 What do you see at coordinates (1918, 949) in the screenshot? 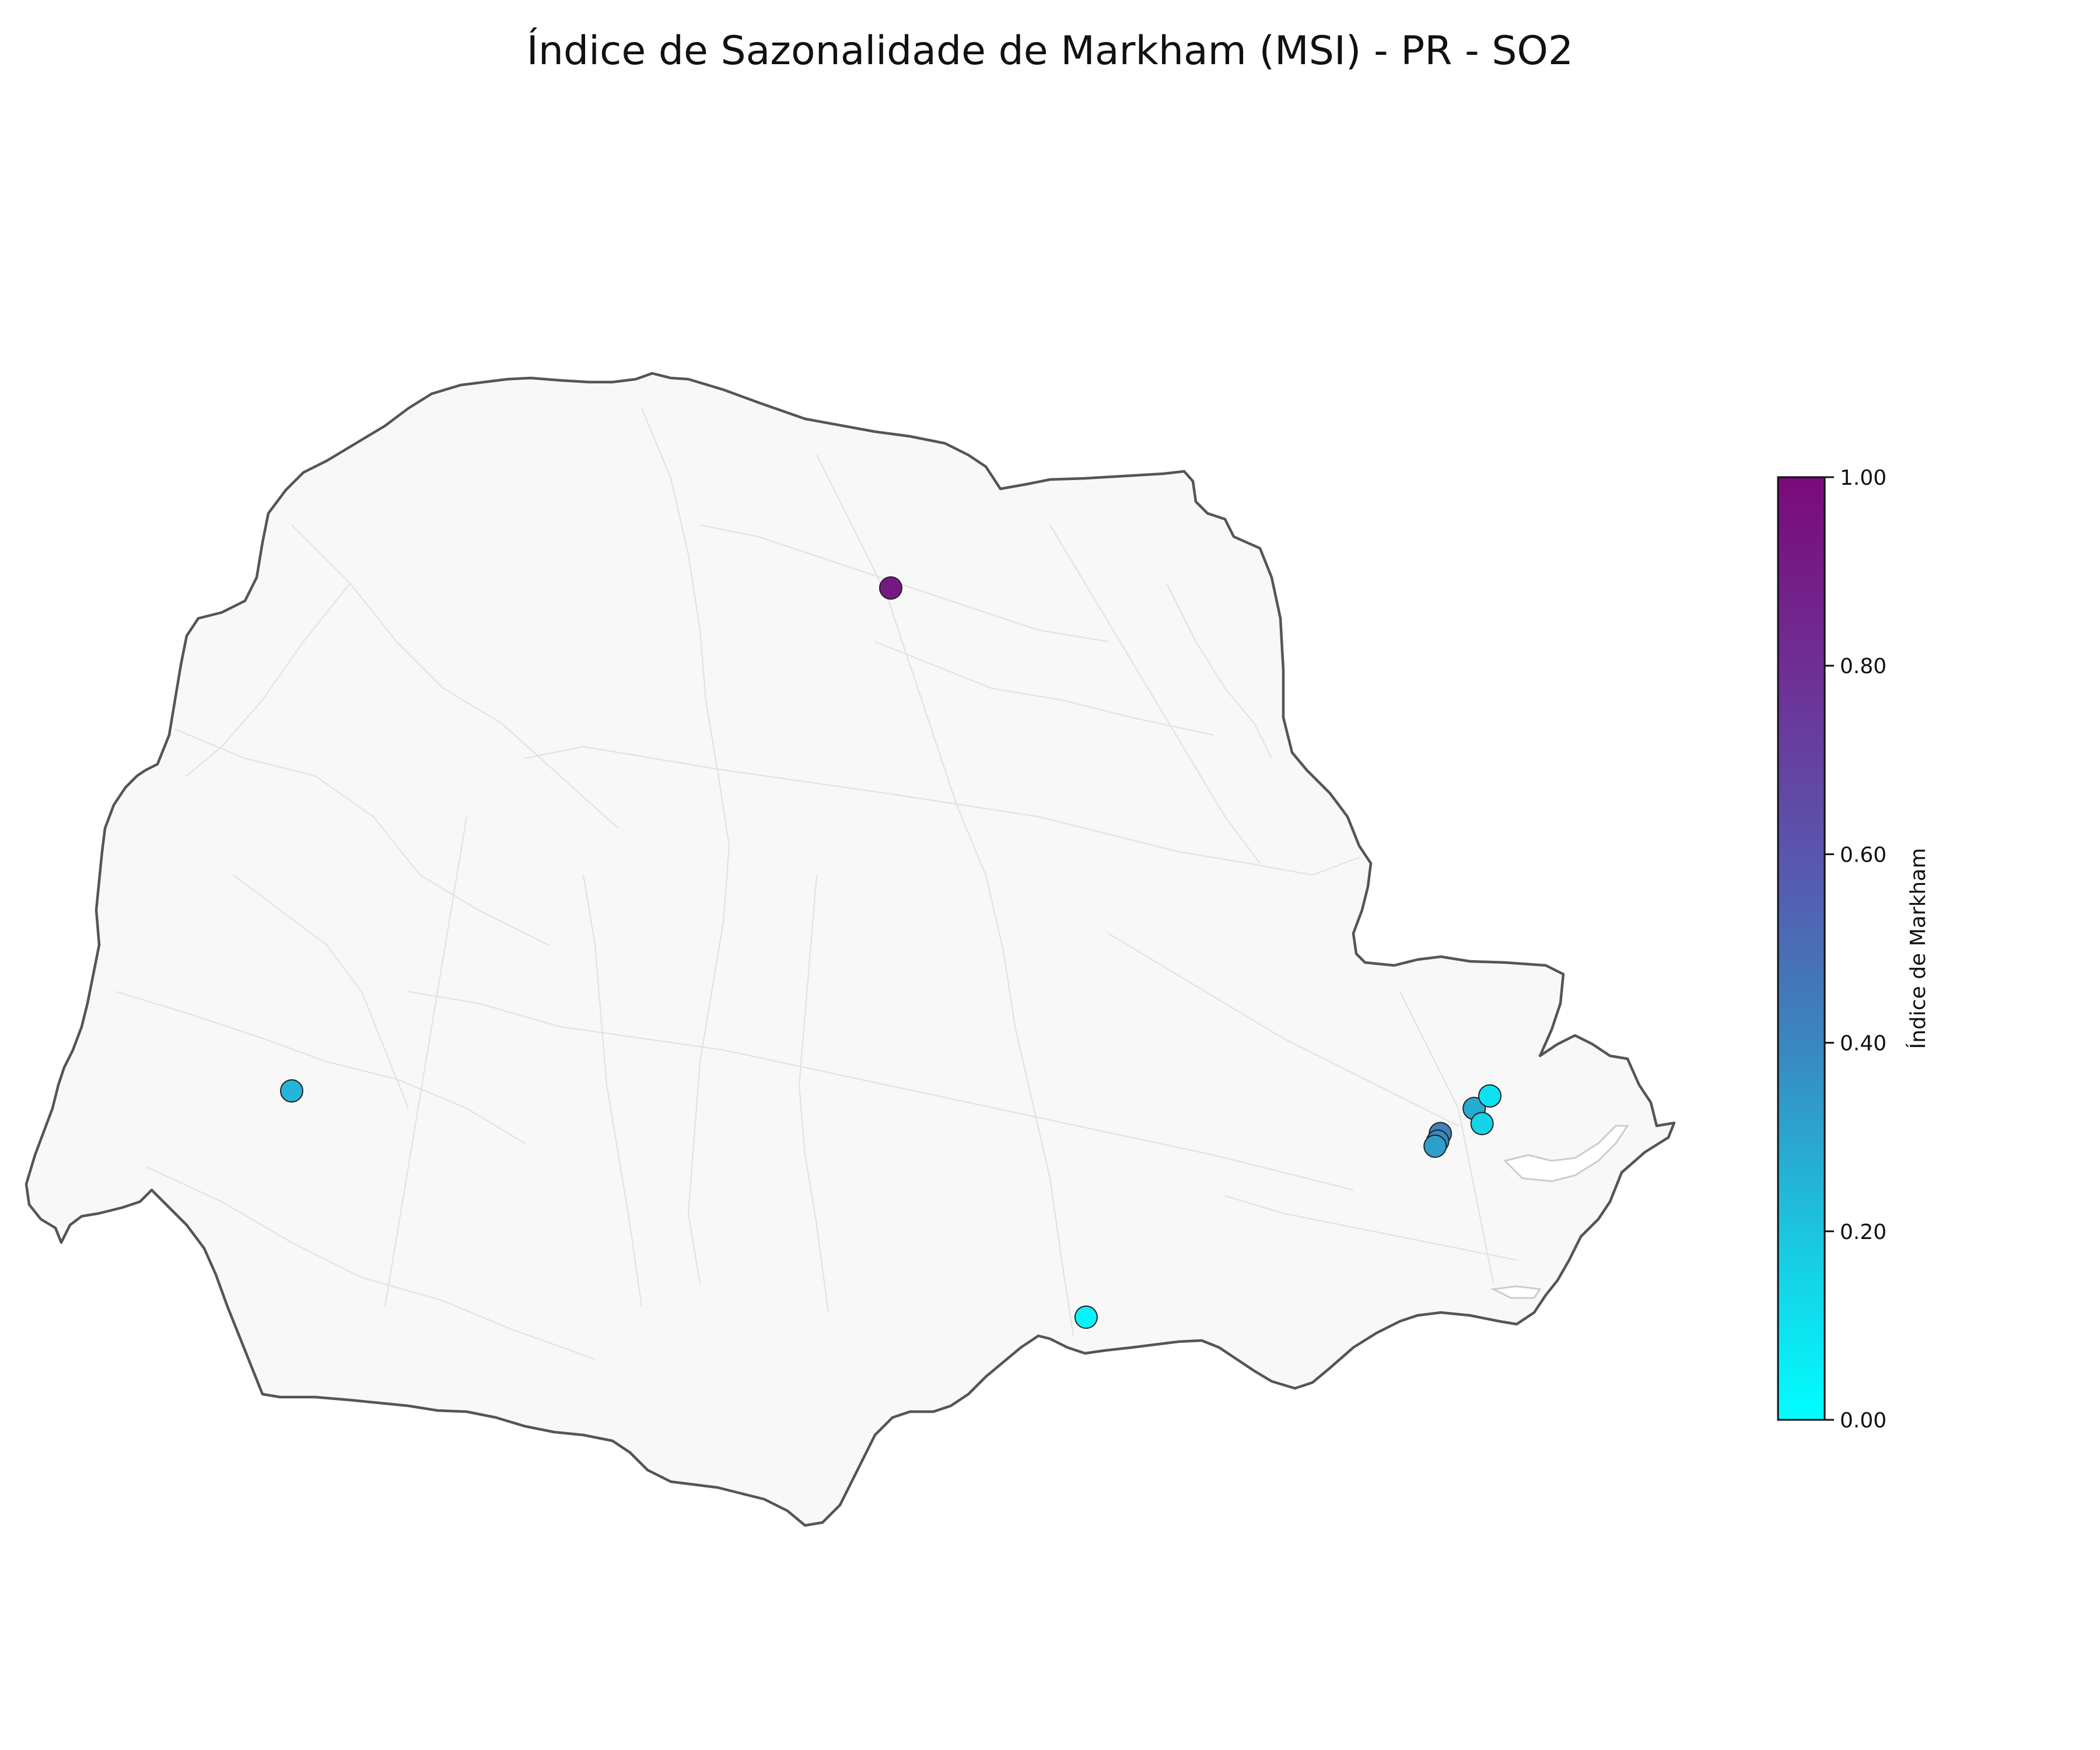
I see `colorbar-label: Índice de Markham` at bounding box center [1918, 949].